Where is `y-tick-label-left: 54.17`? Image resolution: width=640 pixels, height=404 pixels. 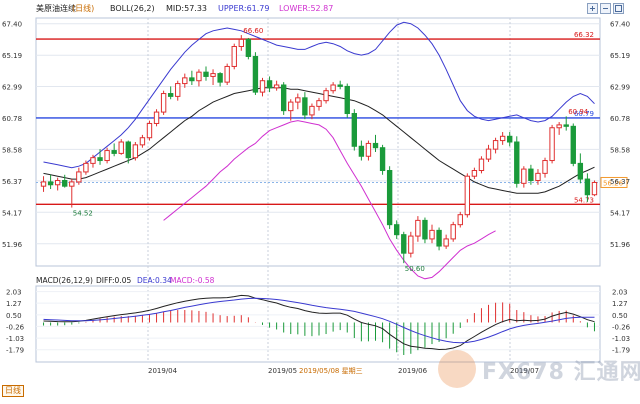 y-tick-label-left: 54.17 is located at coordinates (12, 213).